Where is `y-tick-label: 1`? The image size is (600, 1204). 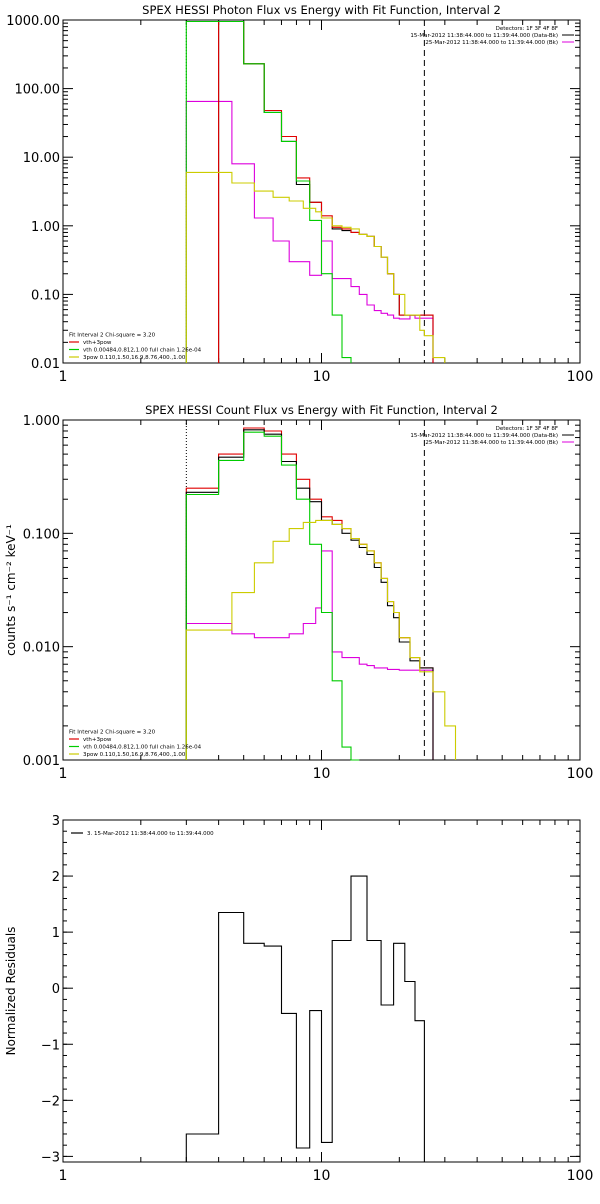 y-tick-label: 1 is located at coordinates (56, 933).